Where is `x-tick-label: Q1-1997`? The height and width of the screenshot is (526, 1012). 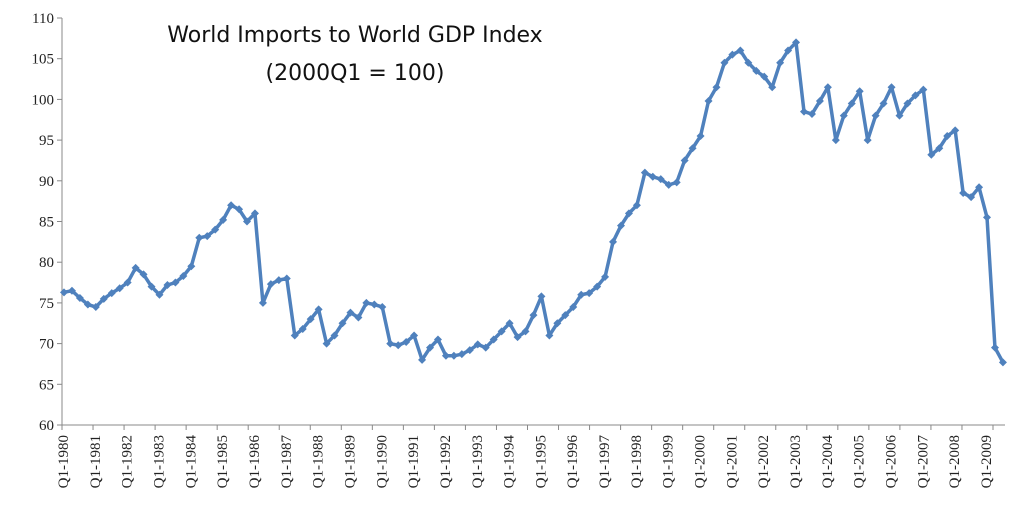 x-tick-label: Q1-1997 is located at coordinates (605, 462).